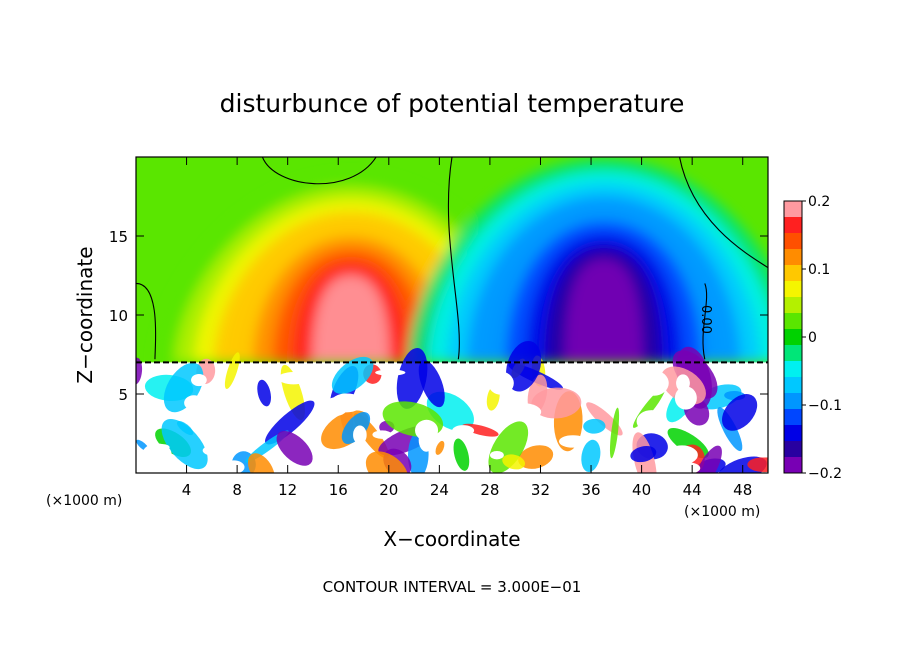 This screenshot has height=654, width=904. What do you see at coordinates (540, 490) in the screenshot?
I see `x-tick-label: 32` at bounding box center [540, 490].